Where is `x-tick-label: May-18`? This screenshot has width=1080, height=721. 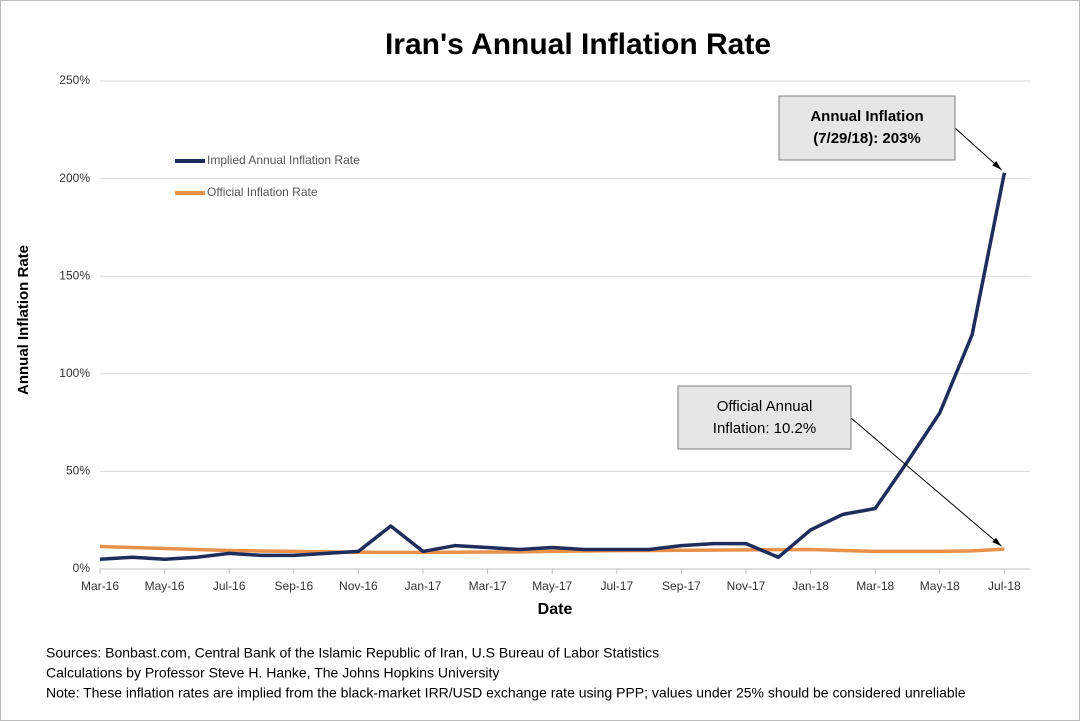
x-tick-label: May-18 is located at coordinates (940, 586).